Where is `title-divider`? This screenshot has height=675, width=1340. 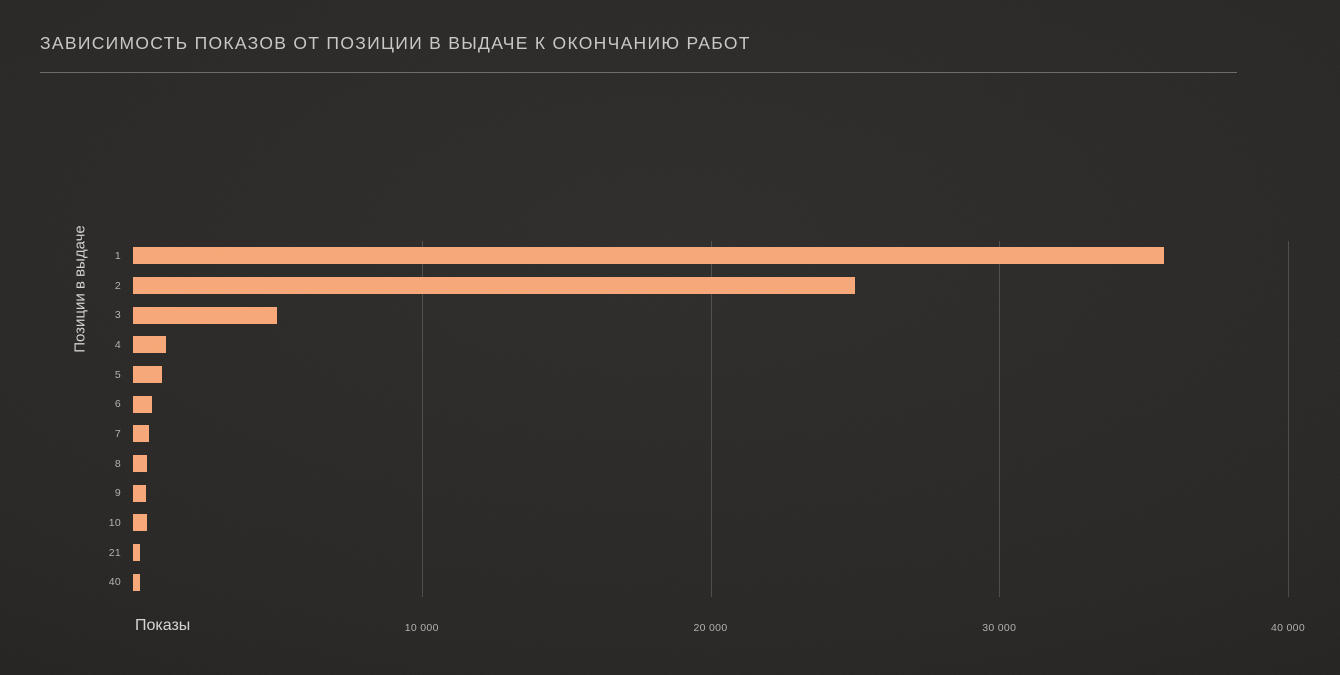
title-divider is located at coordinates (638, 72).